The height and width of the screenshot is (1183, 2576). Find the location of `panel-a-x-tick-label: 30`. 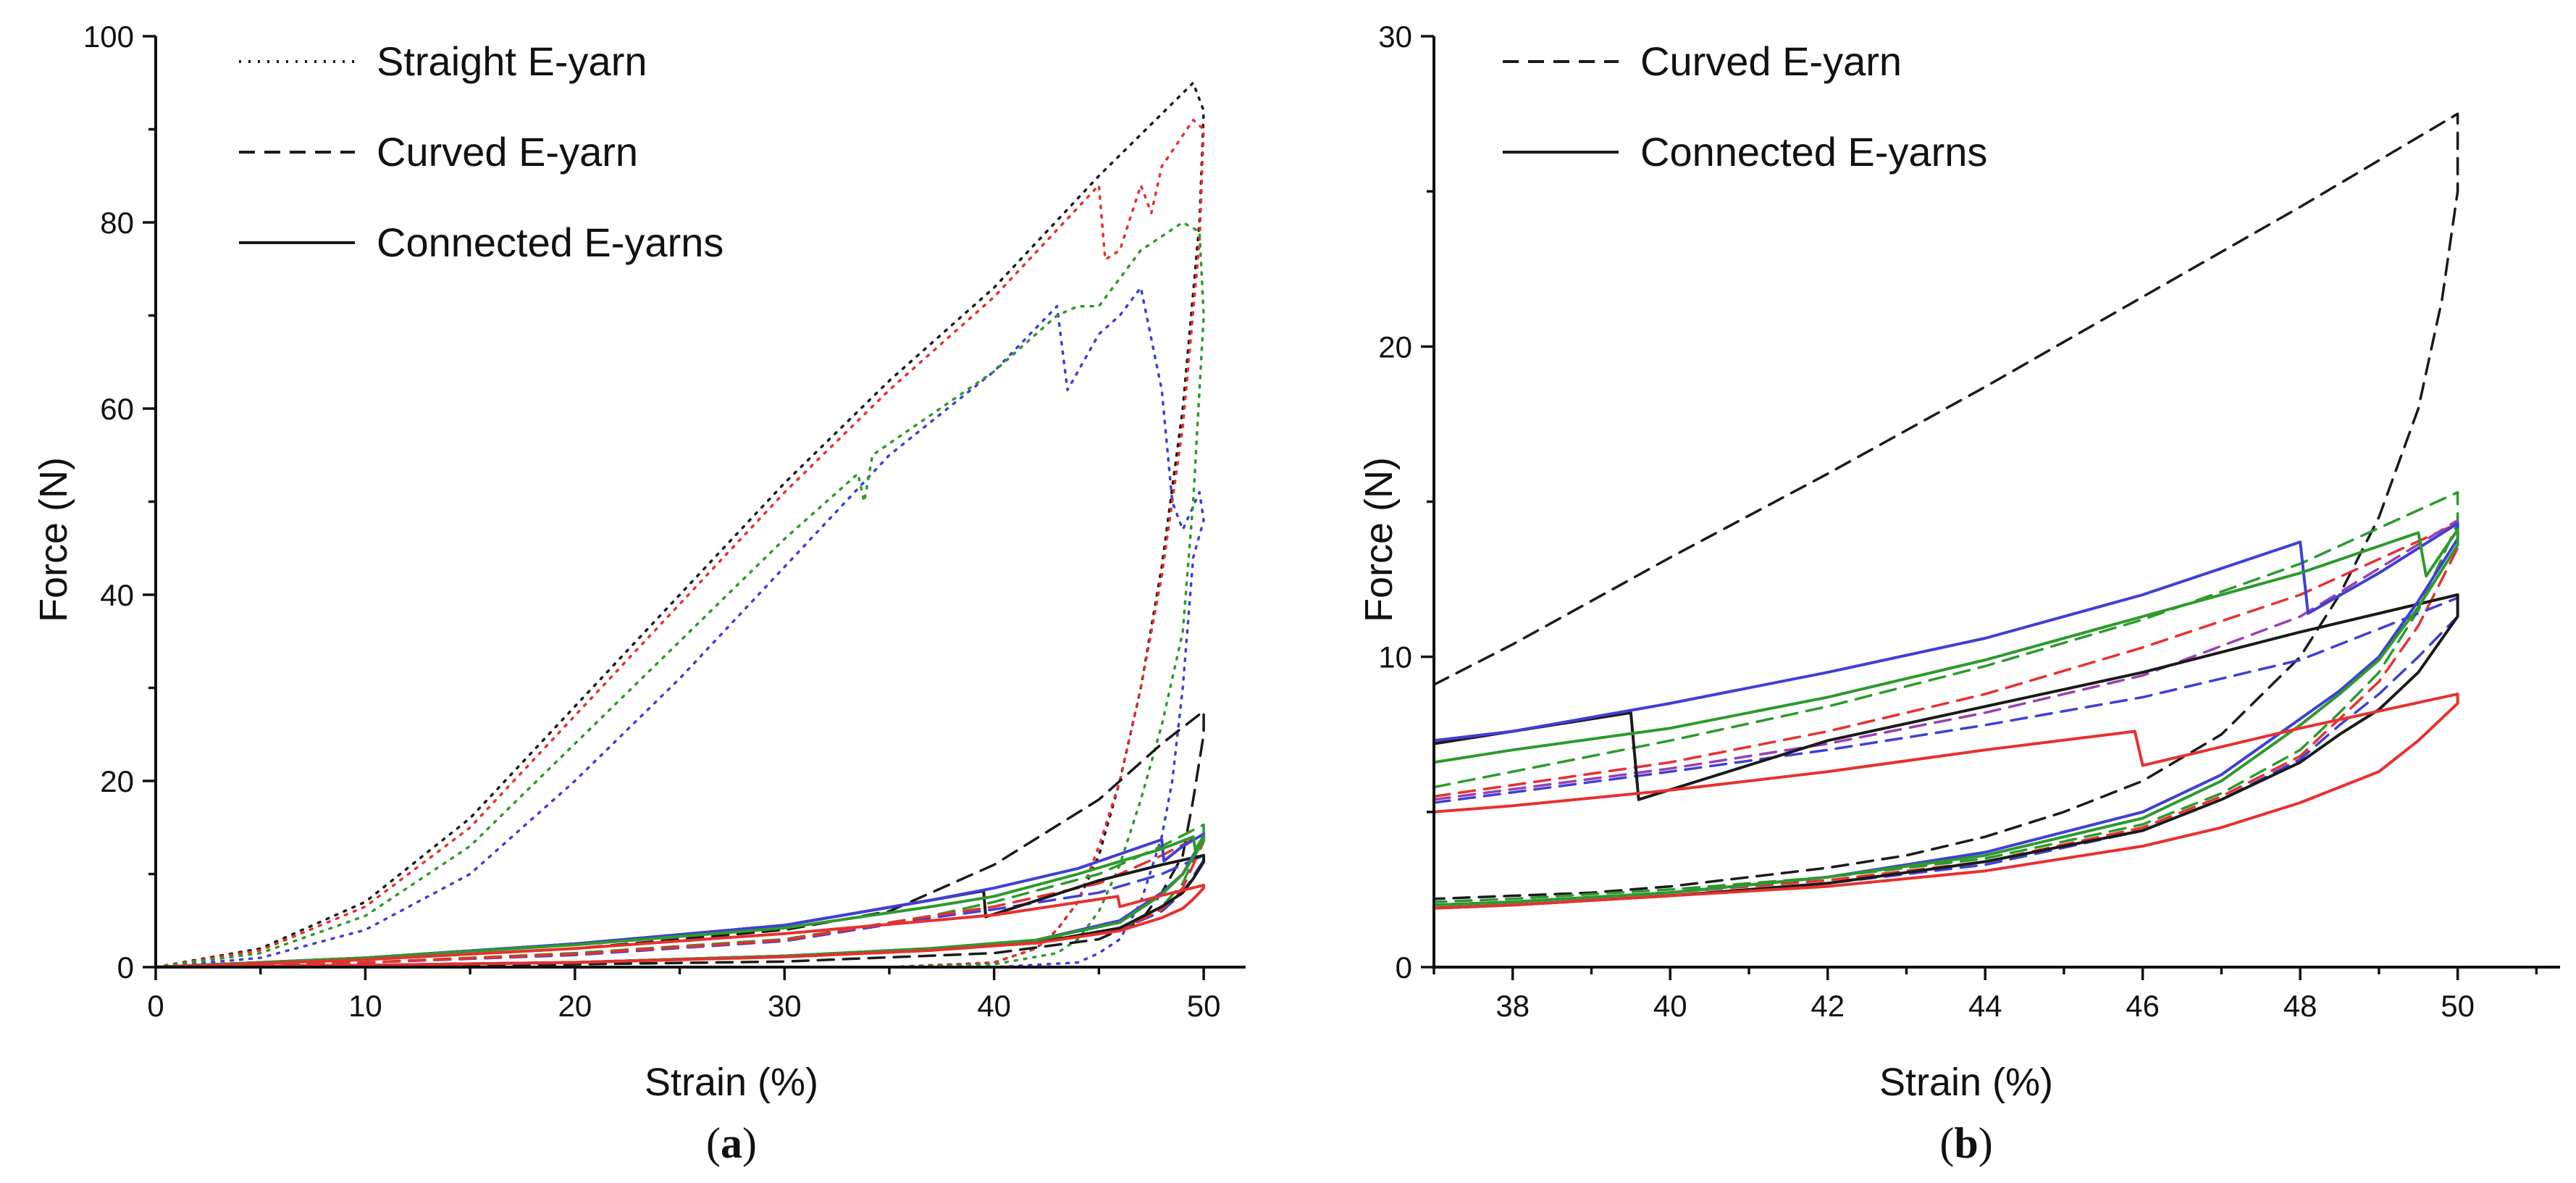

panel-a-x-tick-label: 30 is located at coordinates (785, 1006).